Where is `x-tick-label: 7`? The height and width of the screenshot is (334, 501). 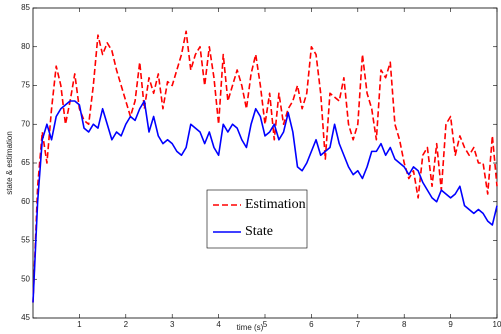
x-tick-label: 7 is located at coordinates (358, 324).